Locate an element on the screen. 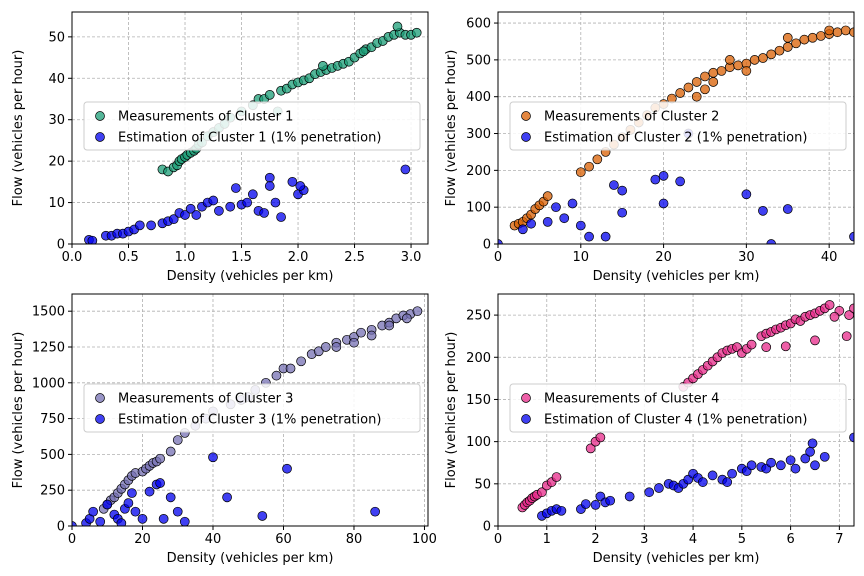 This screenshot has width=864, height=576. x-tick-label: 40 is located at coordinates (213, 539).